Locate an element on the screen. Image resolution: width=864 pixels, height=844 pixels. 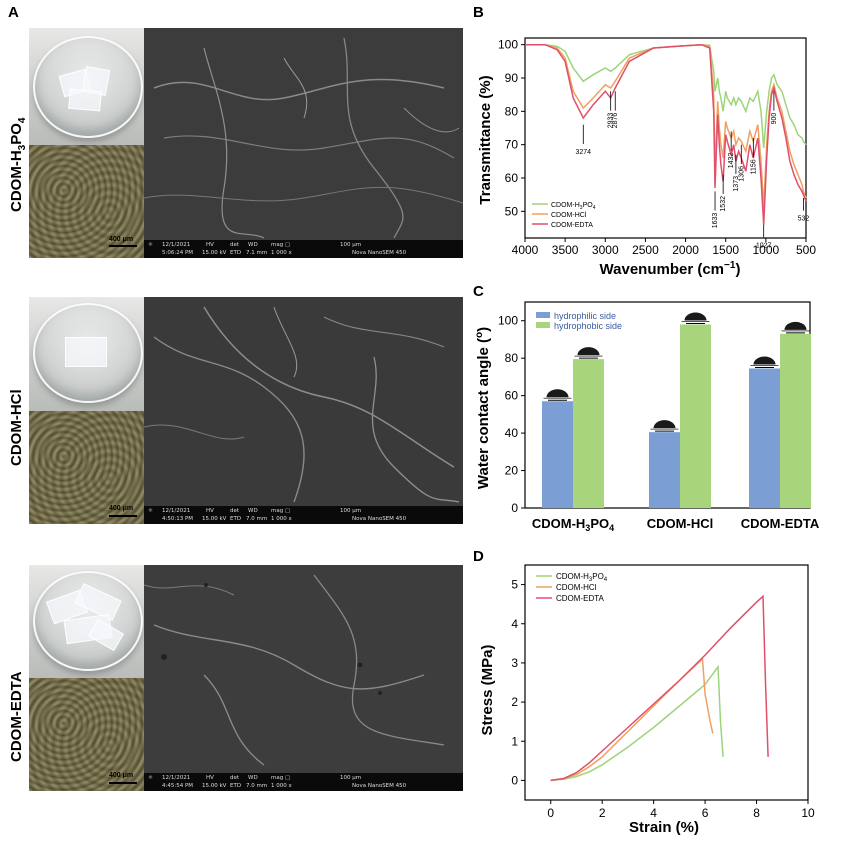
ftir-peak-label: 1432 is located at coordinates (731, 161).